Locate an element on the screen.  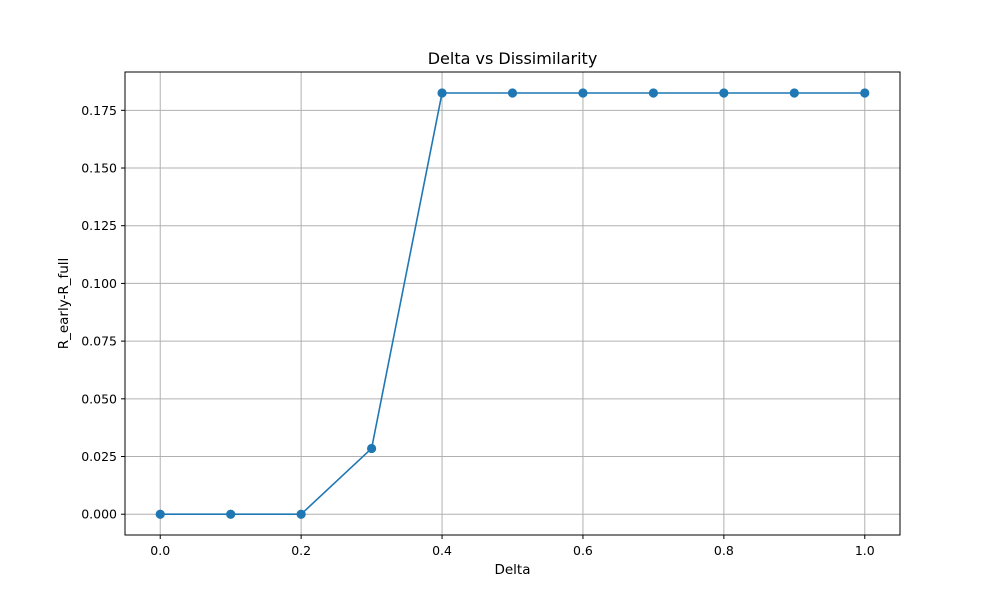
x-axis-ticks: 0.0 0.2 0.4 0.6 0.8 1.0 is located at coordinates (512, 546).